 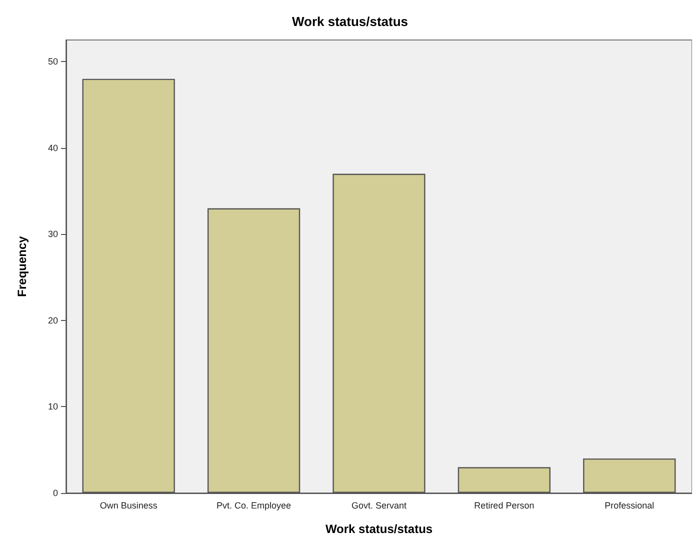 I want to click on x-tick-label: Own Business, so click(x=129, y=505).